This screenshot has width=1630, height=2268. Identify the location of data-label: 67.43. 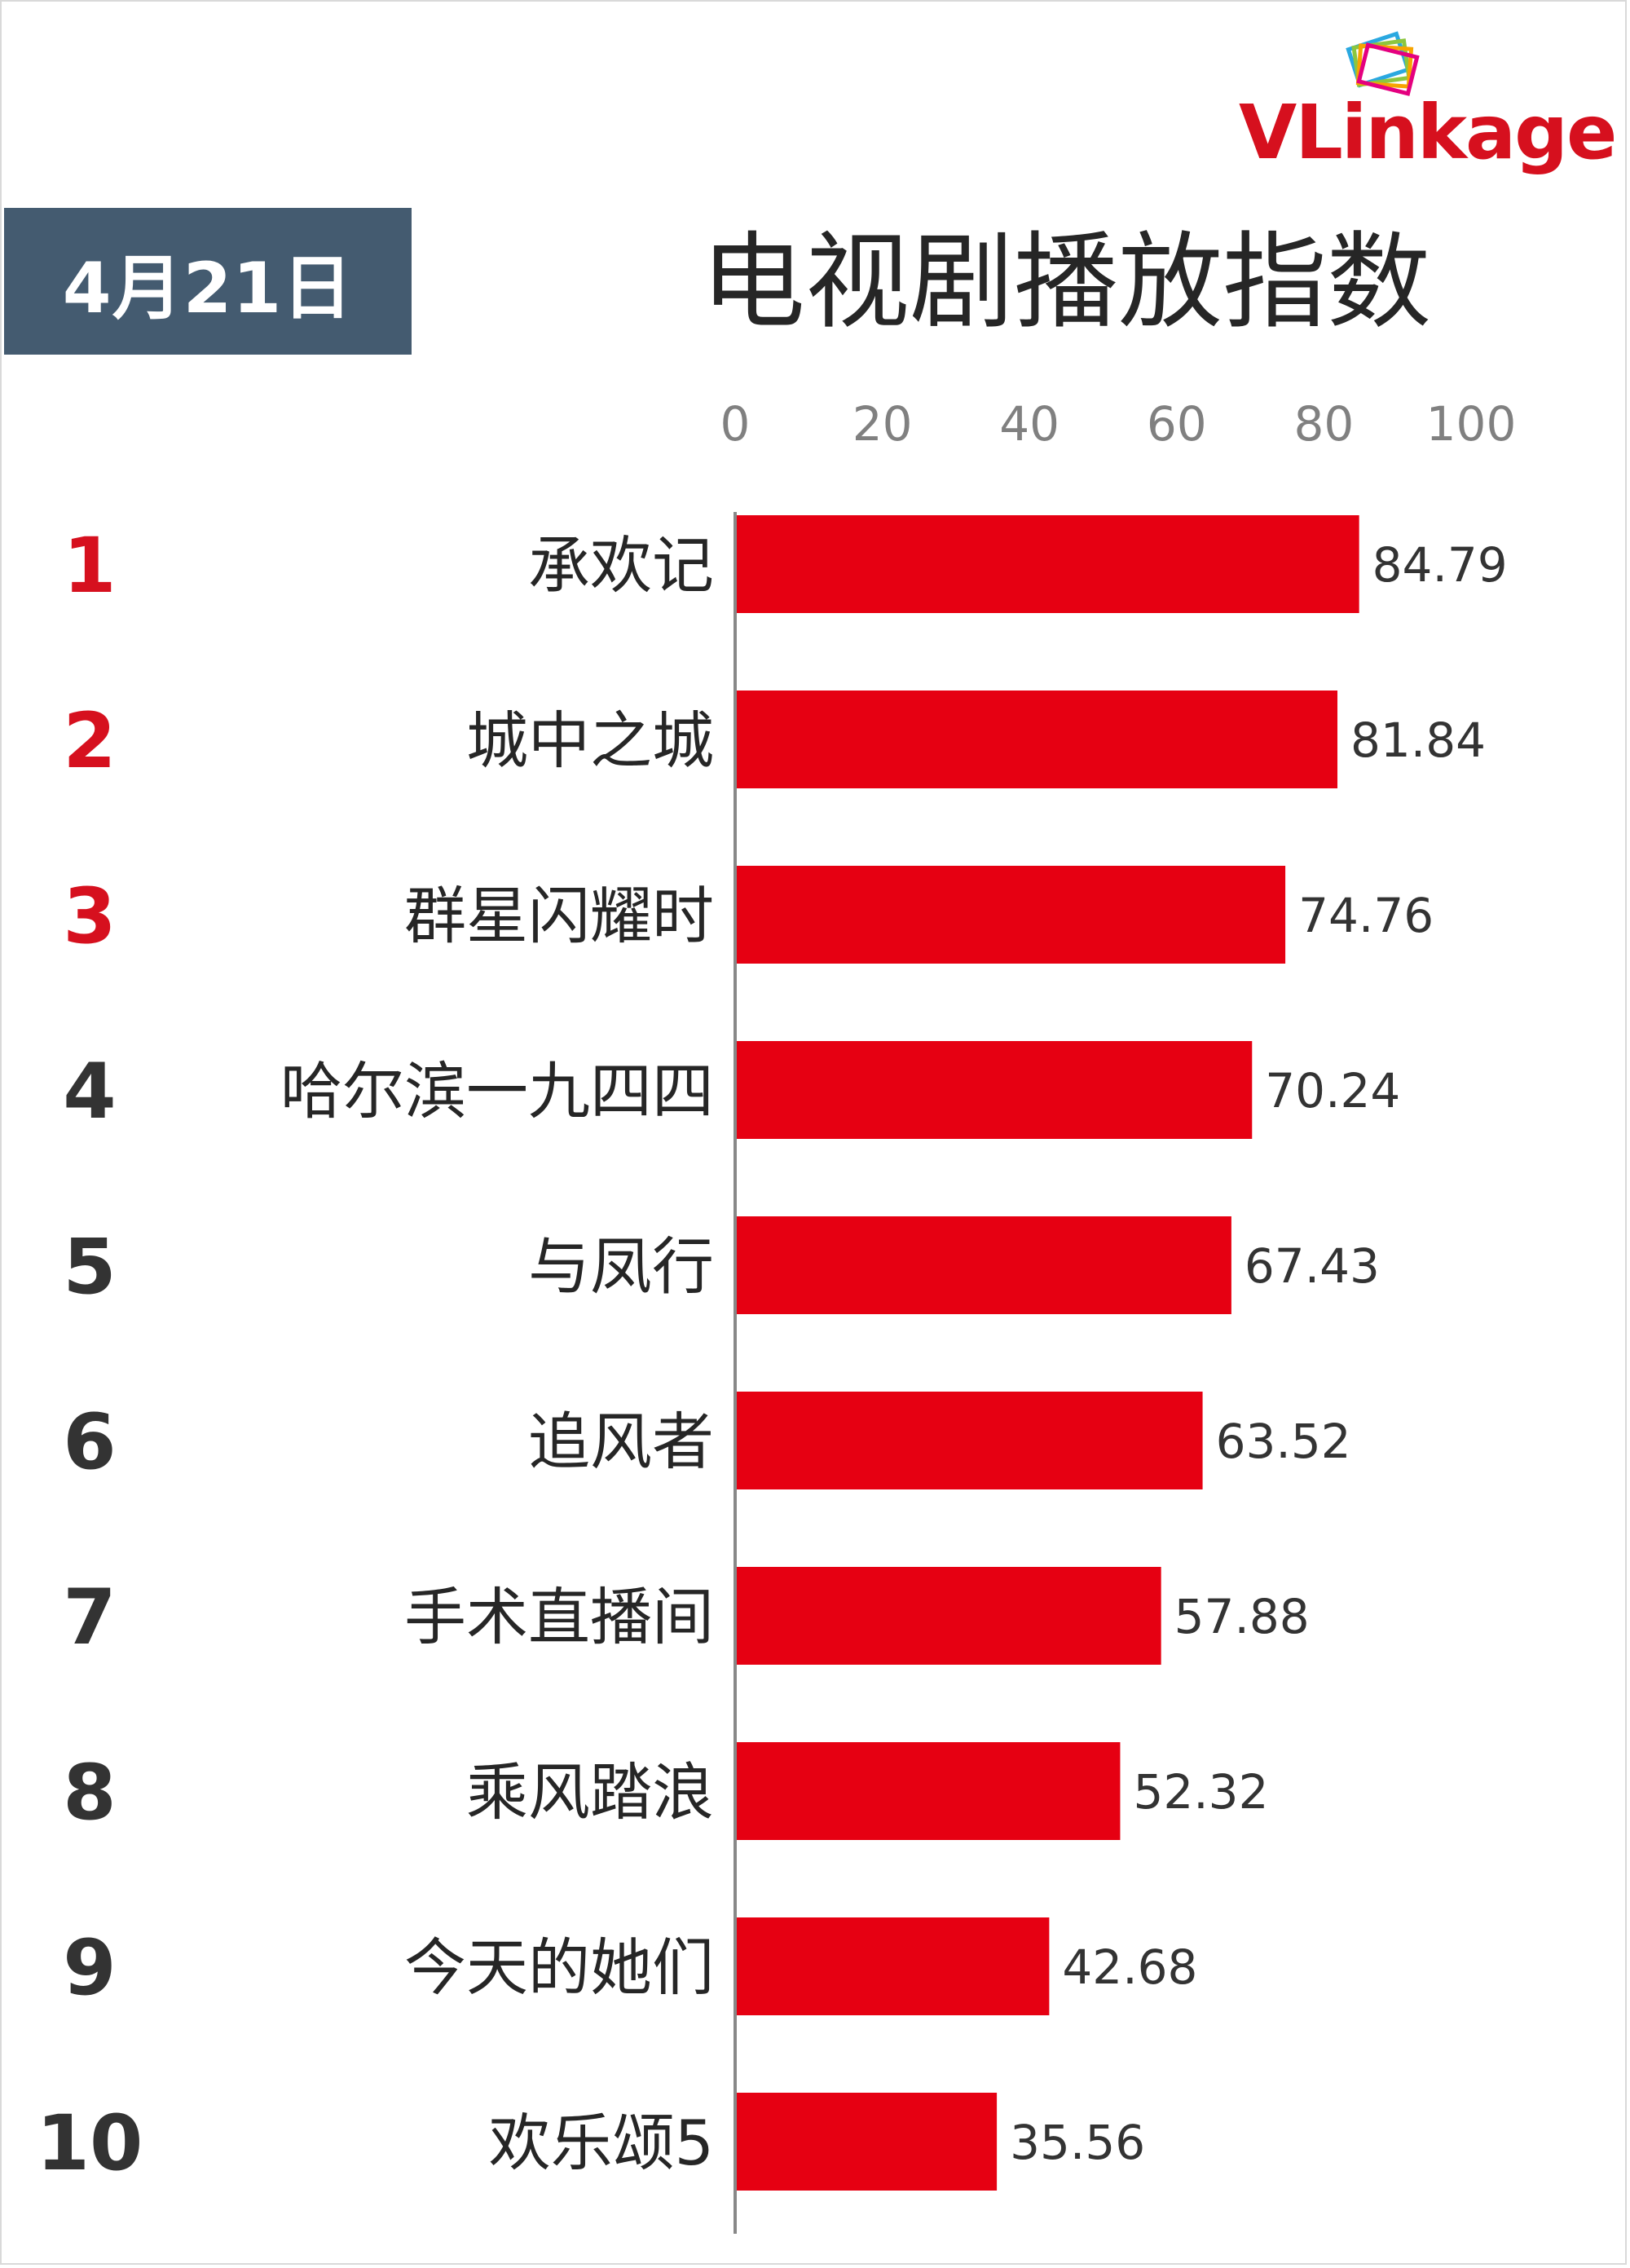
(1312, 1266).